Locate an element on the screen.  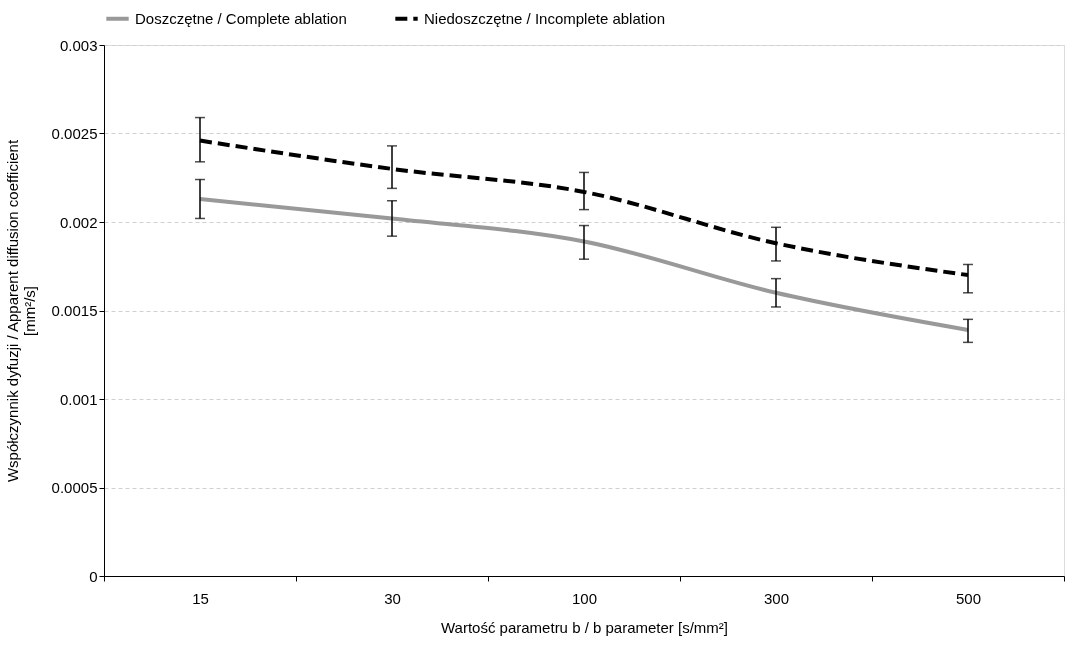
y-tick-label: 0.0005 is located at coordinates (74, 487).